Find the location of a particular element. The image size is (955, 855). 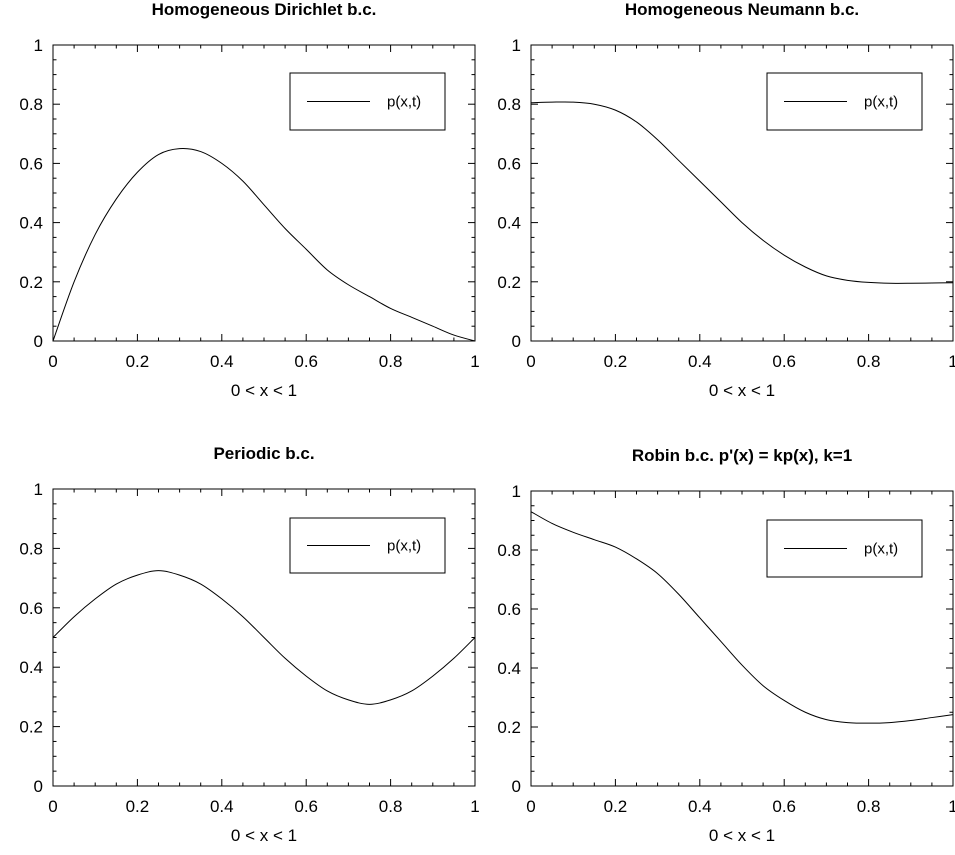

chart-title: Homogeneous Neumann b.c. is located at coordinates (742, 9).